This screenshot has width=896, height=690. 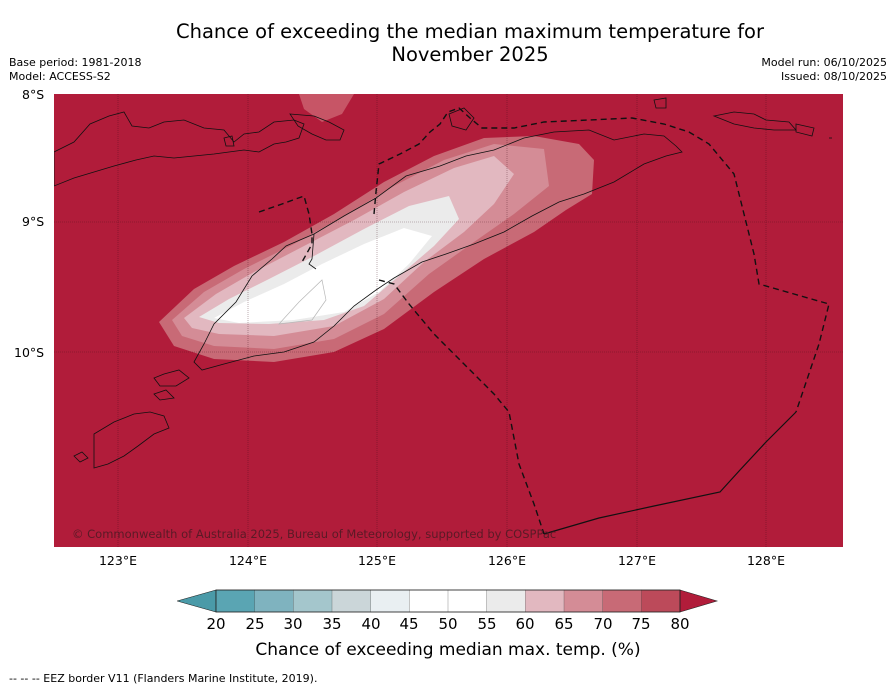 I want to click on coast-southeast, so click(x=670, y=473).